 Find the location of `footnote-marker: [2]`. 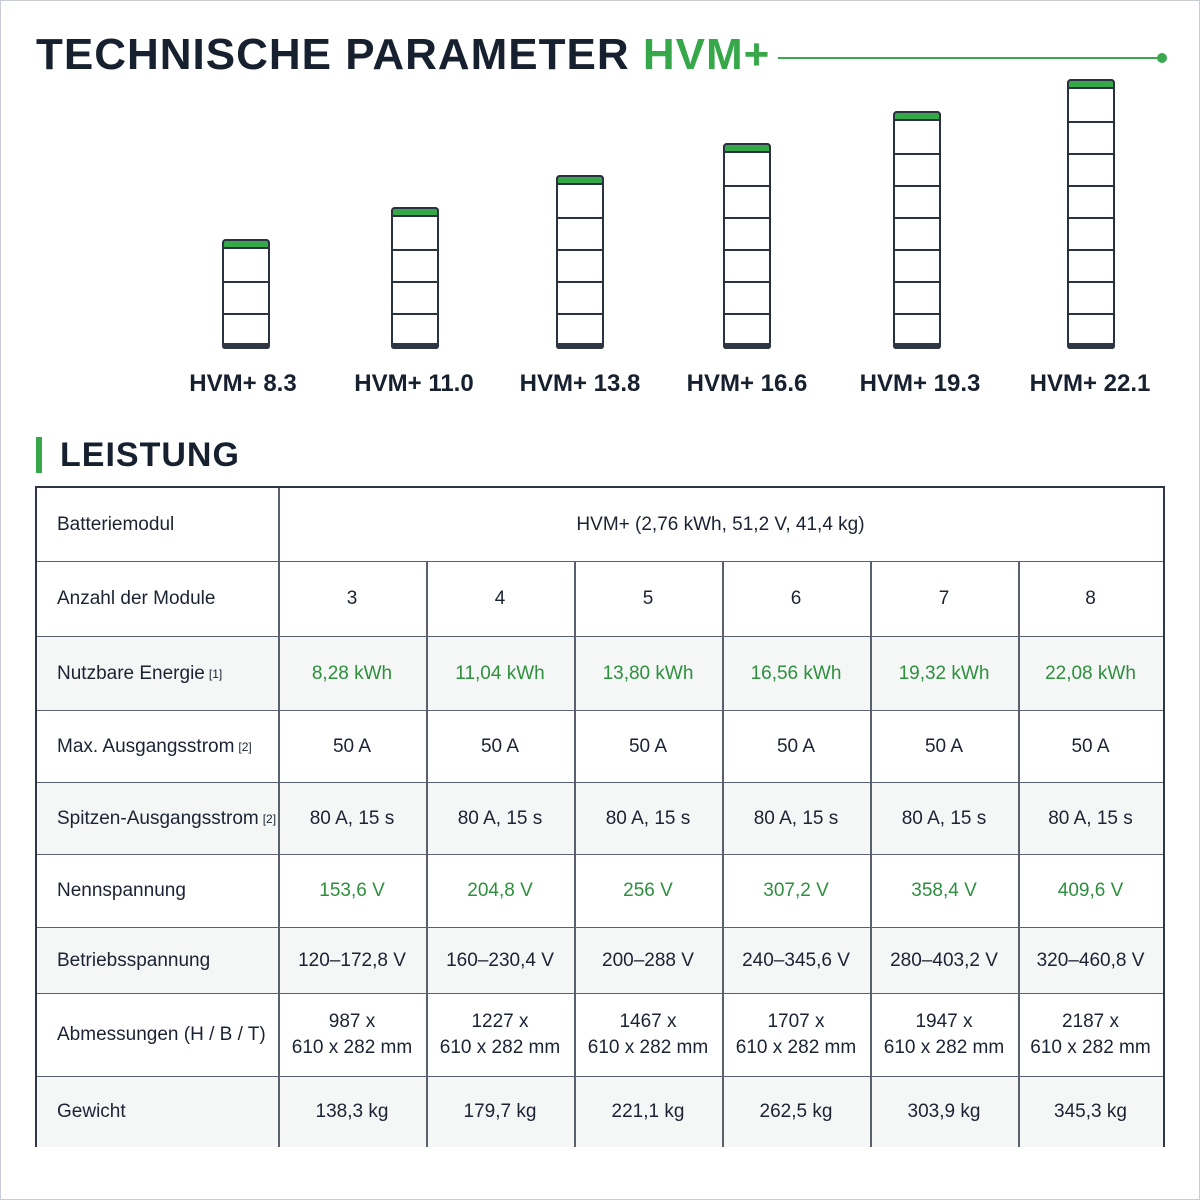

footnote-marker: [2] is located at coordinates (269, 818).